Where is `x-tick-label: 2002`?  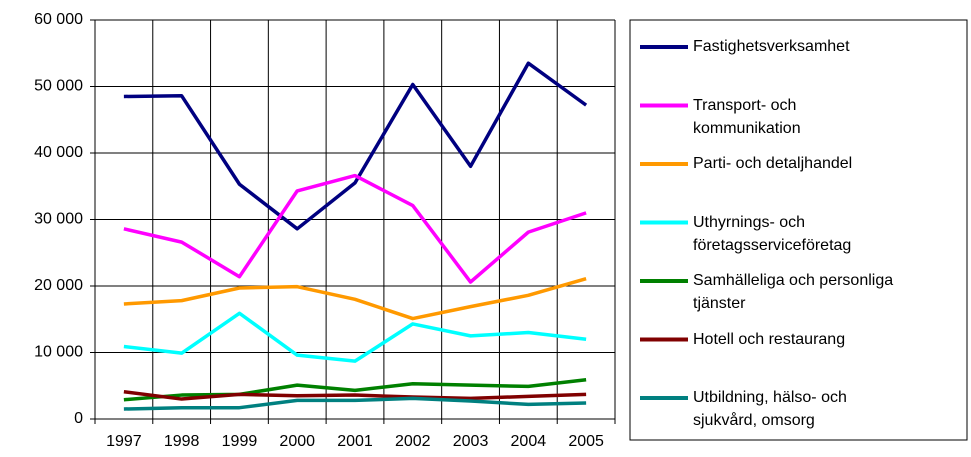
x-tick-label: 2002 is located at coordinates (413, 441).